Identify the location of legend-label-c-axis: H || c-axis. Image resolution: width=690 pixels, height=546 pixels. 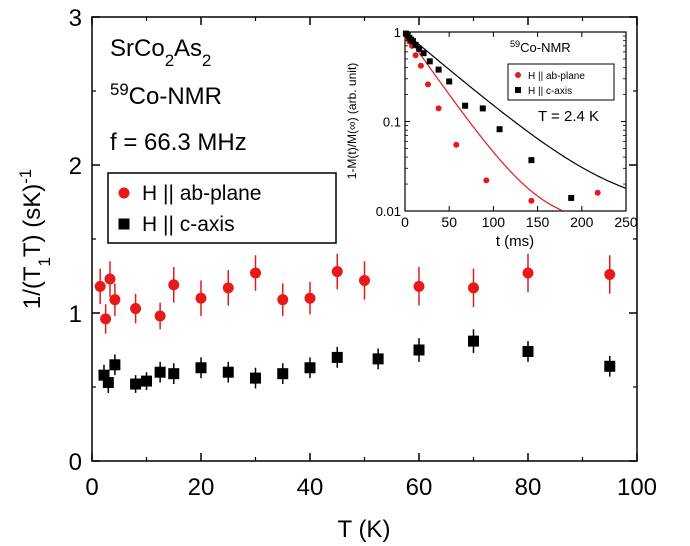
(188, 224).